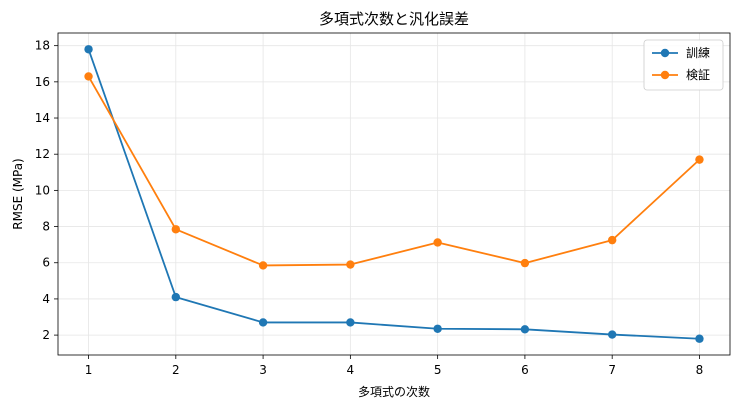 The height and width of the screenshot is (409, 739). I want to click on y-tick-label: 2, so click(46, 335).